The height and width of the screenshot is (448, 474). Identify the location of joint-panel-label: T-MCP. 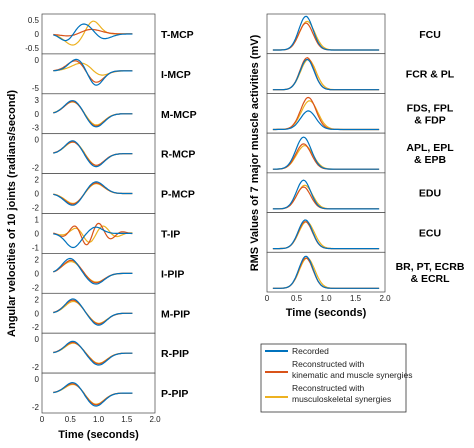
(177, 35).